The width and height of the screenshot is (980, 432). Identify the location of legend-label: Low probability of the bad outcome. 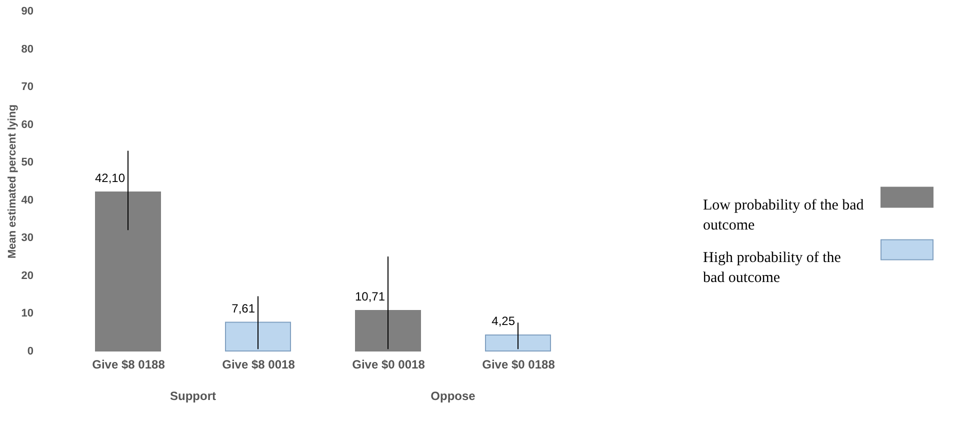
(783, 215).